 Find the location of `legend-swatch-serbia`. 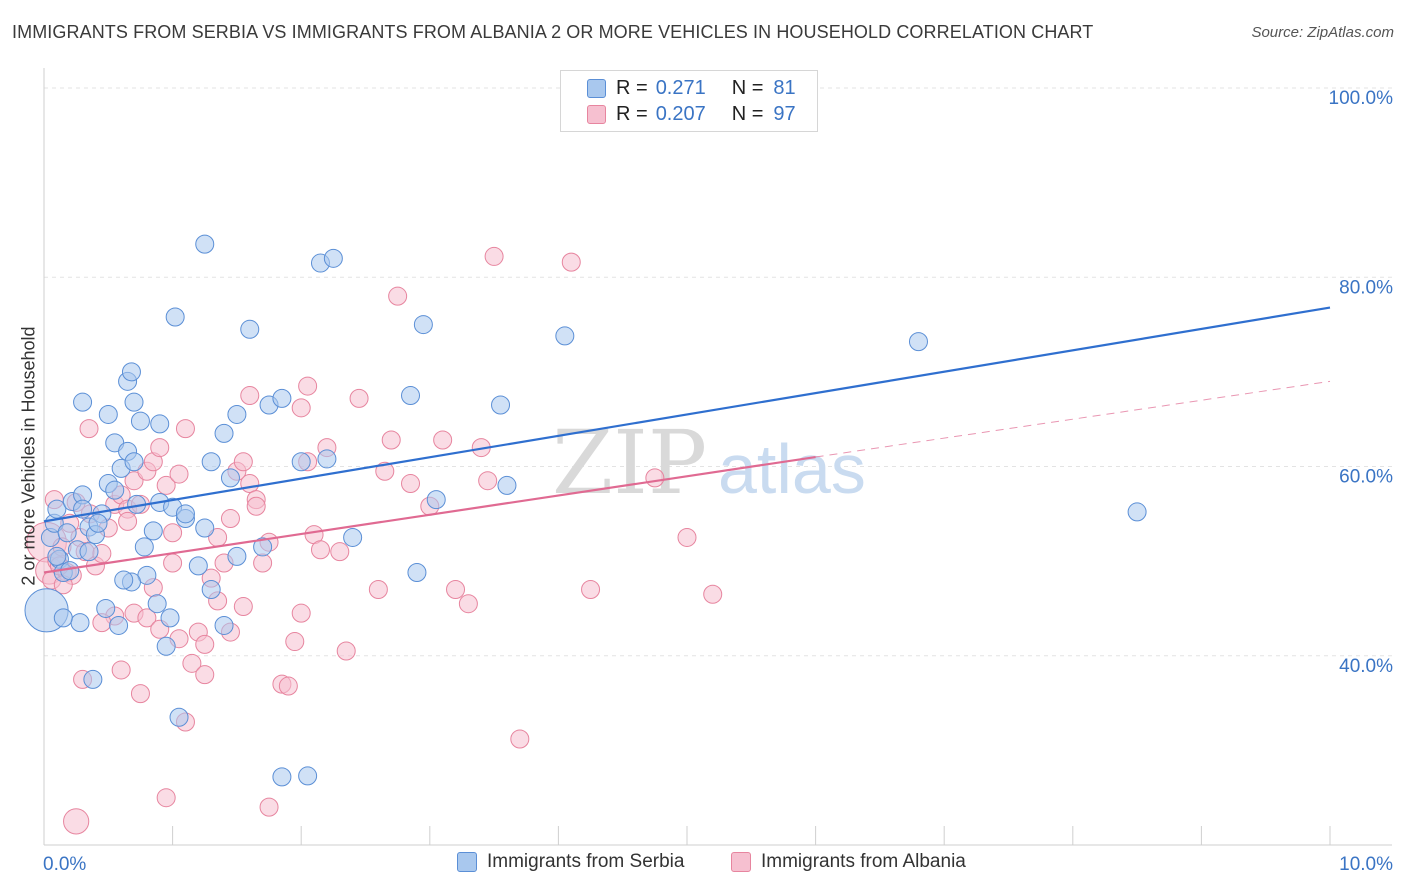

legend-swatch-serbia is located at coordinates (596, 88).